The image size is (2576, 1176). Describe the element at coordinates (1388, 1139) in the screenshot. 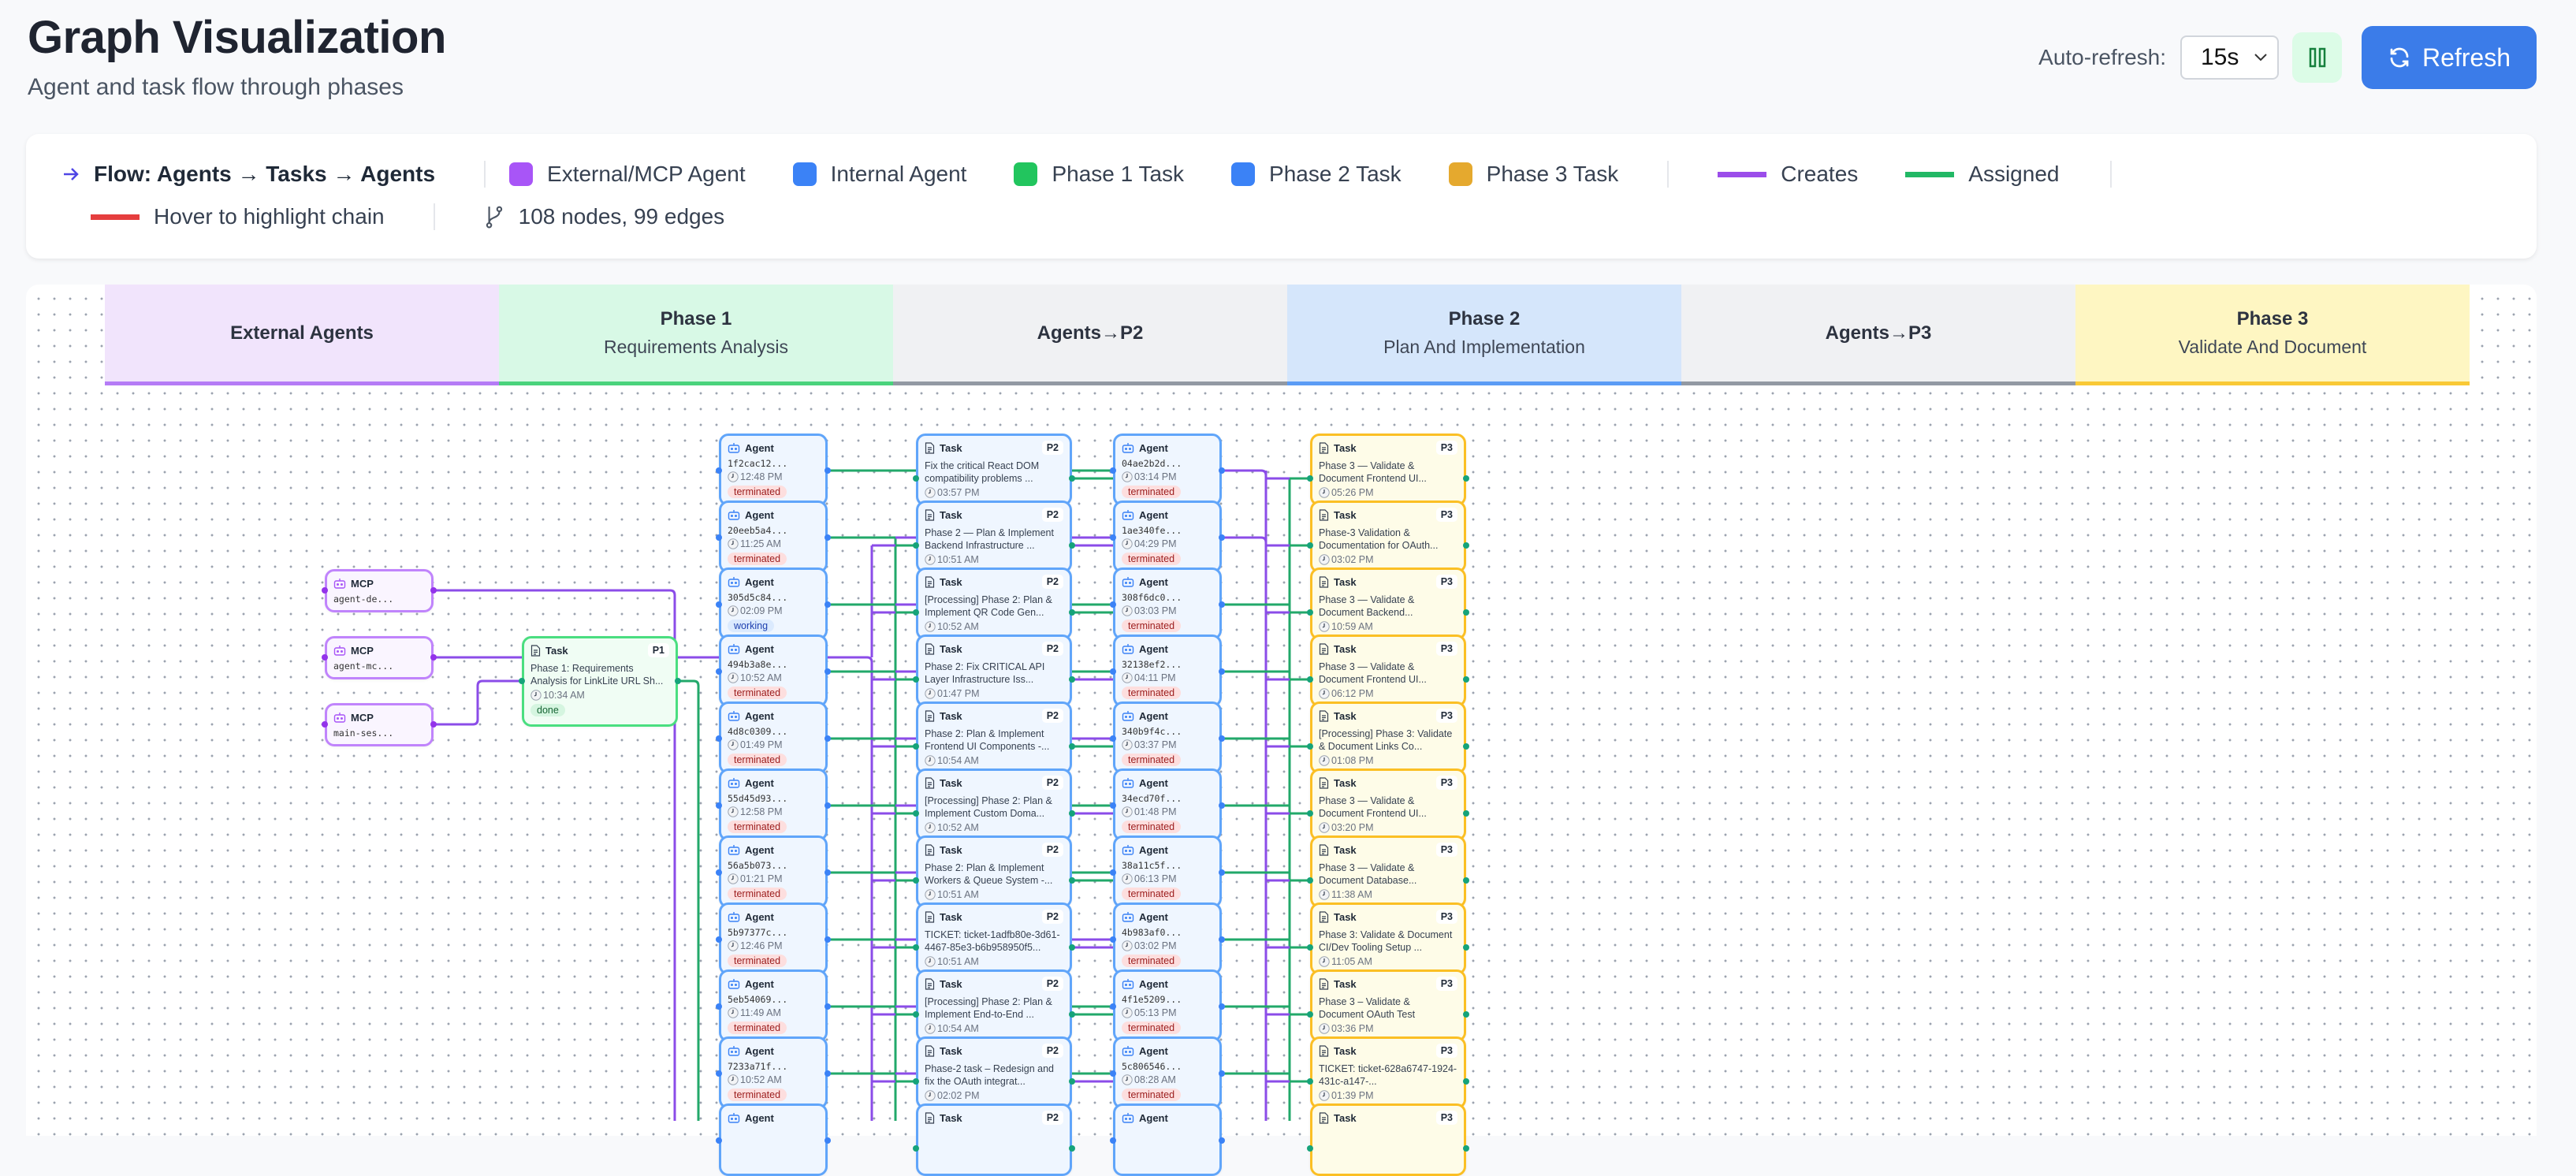

I see `task-node: Task P3` at that location.